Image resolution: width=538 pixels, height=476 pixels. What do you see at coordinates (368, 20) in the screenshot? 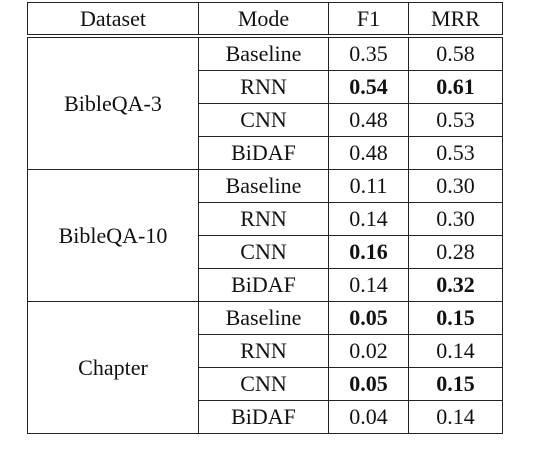
I see `column-header: F1` at bounding box center [368, 20].